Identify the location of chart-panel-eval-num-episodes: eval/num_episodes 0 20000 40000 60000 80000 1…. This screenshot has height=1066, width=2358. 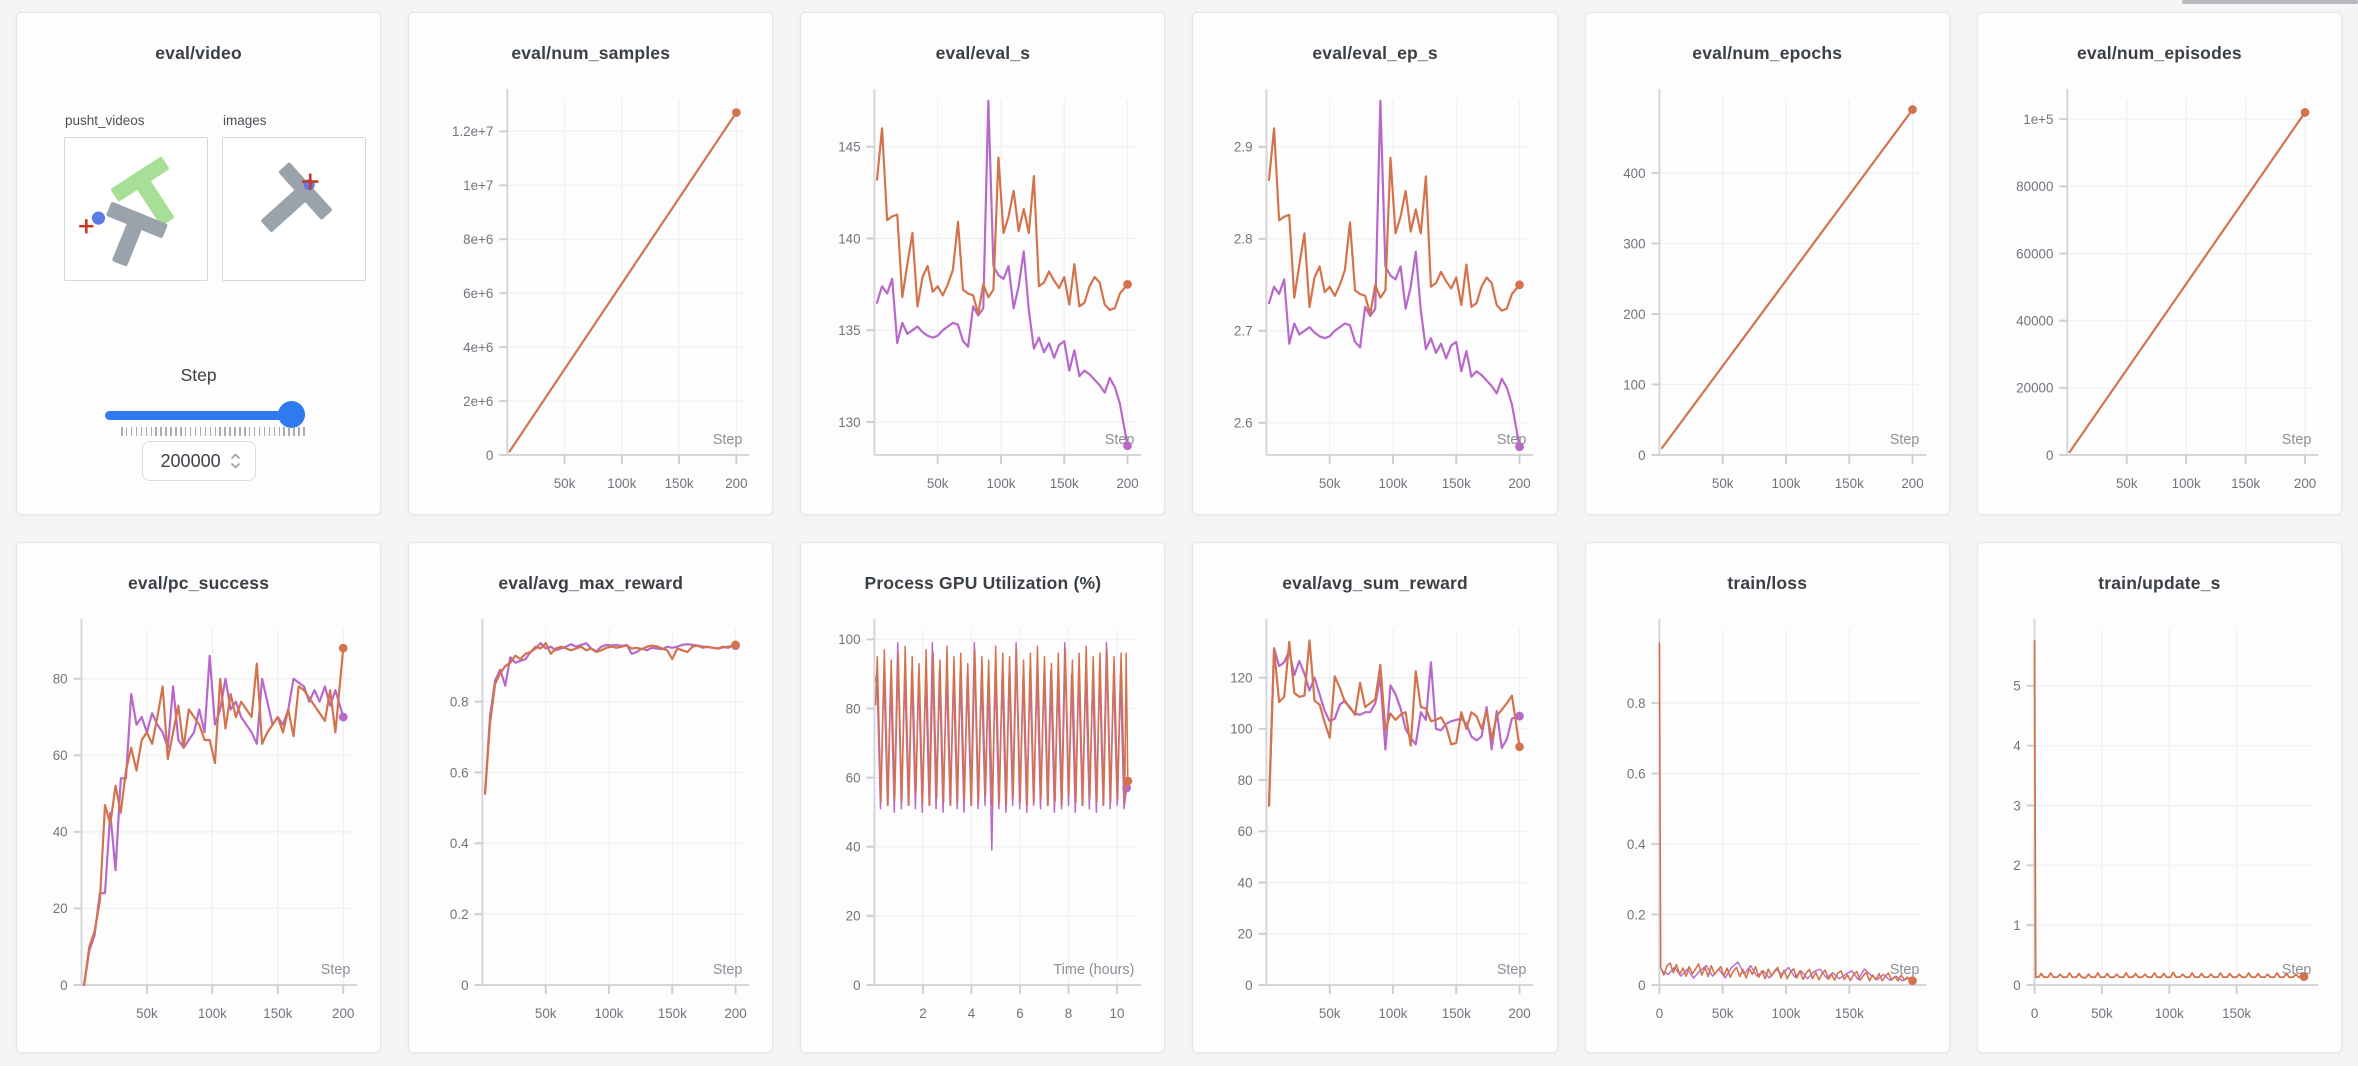
(2159, 263).